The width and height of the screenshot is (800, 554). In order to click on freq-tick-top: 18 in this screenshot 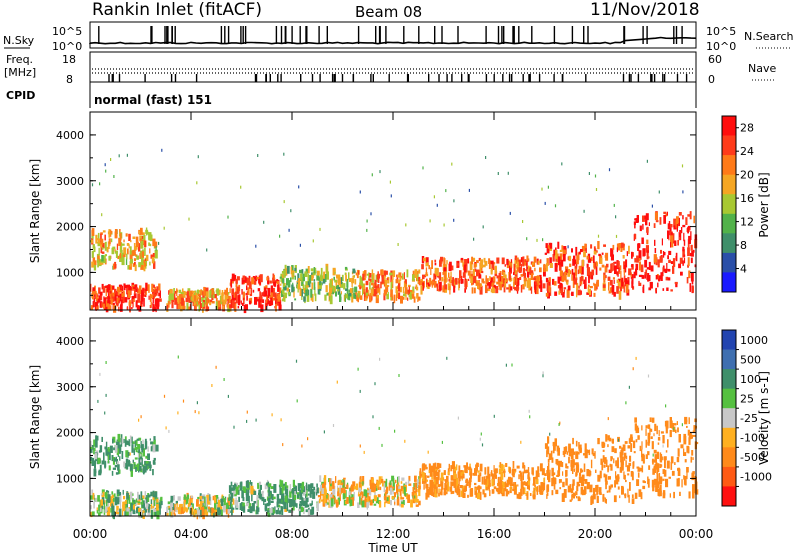, I will do `click(69, 59)`.